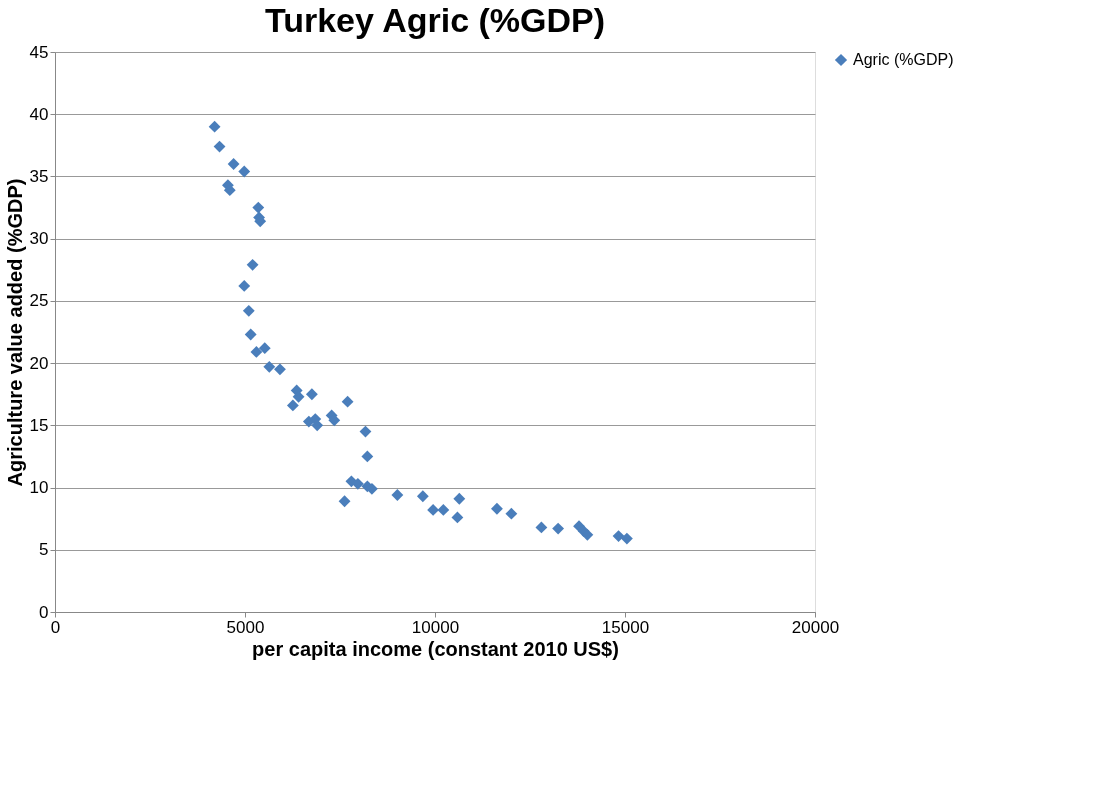 The image size is (1110, 785). I want to click on x-tick-label: 15000, so click(625, 627).